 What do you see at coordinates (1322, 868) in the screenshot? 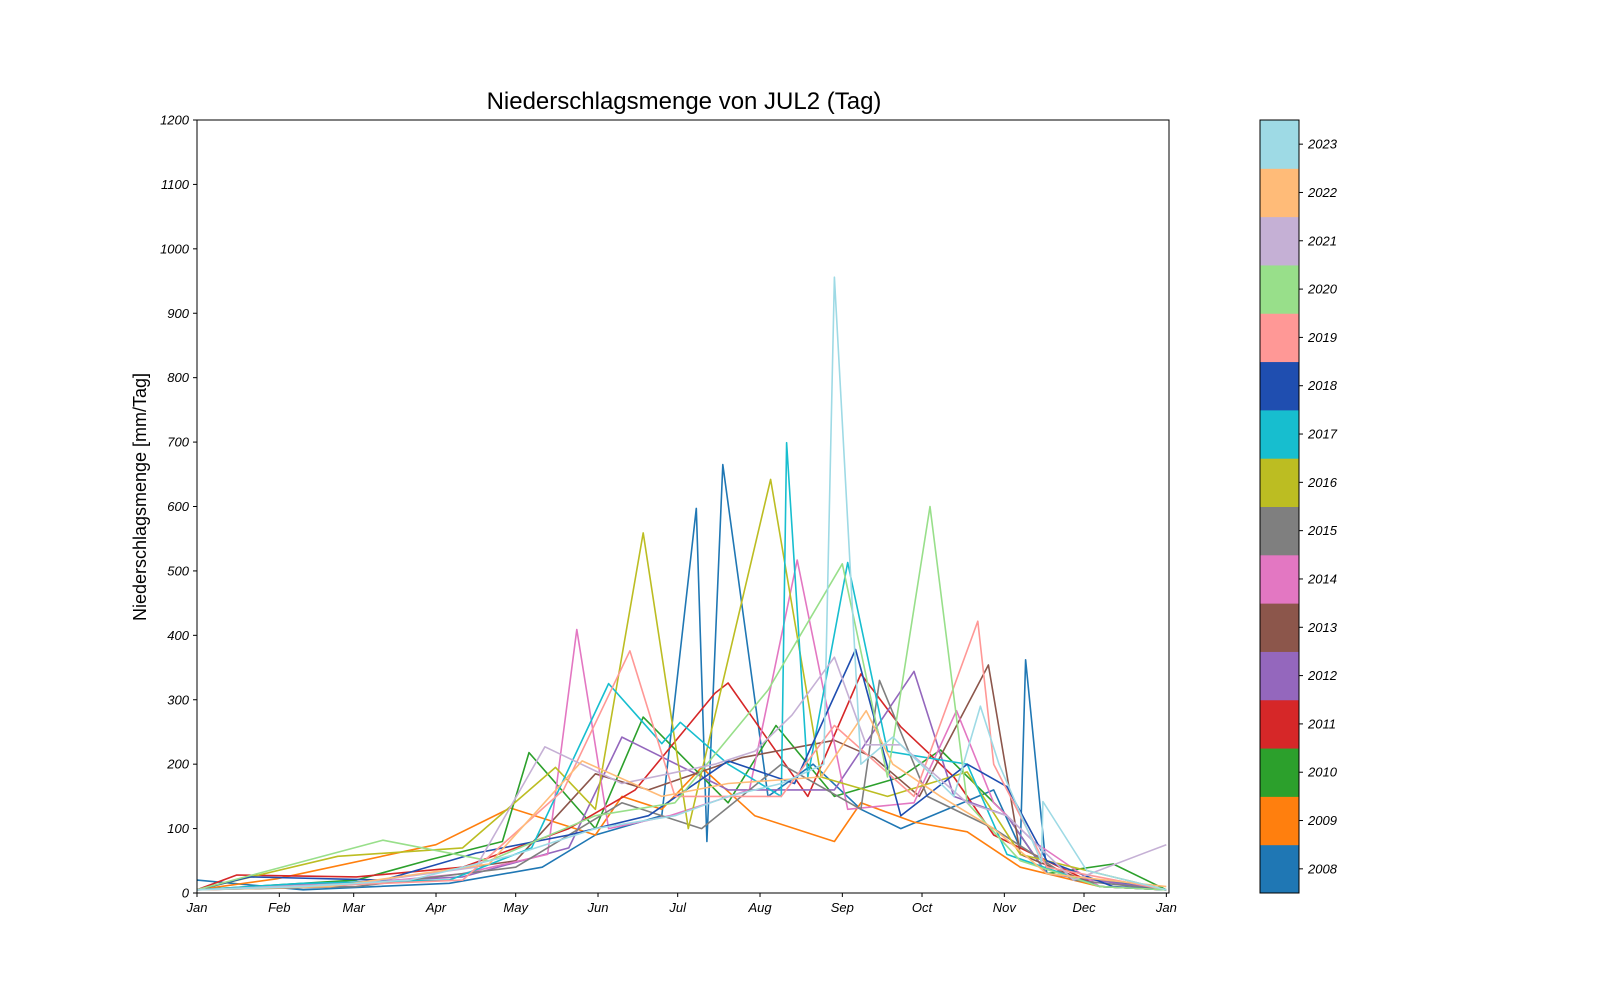
I see `colorbar-label: 2008` at bounding box center [1322, 868].